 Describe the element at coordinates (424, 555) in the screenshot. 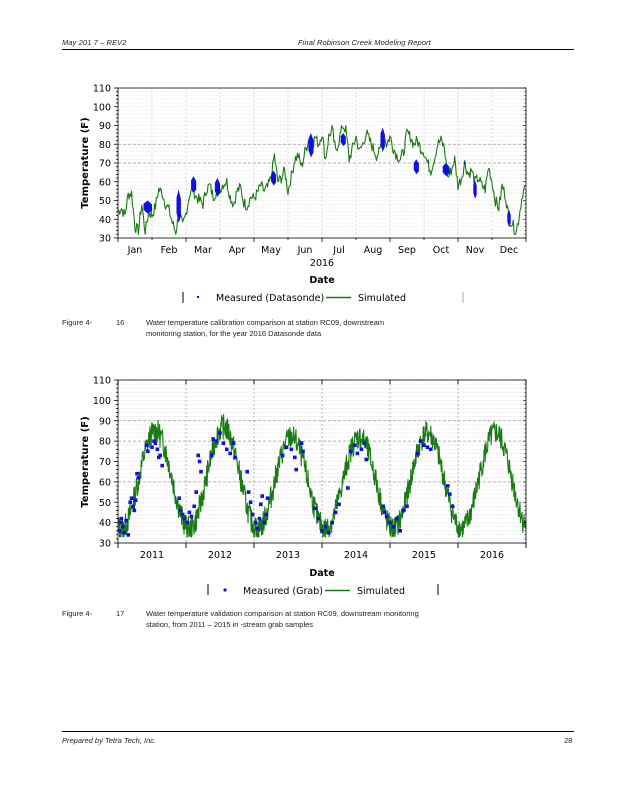

I see `x-tick-label: 2015` at that location.